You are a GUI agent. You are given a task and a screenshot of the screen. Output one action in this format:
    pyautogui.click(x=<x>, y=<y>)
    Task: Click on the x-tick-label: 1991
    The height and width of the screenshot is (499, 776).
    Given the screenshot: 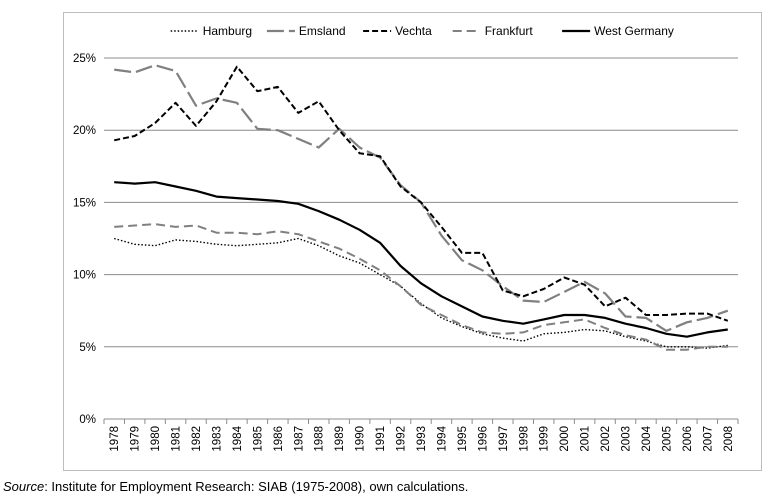 What is the action you would take?
    pyautogui.click(x=381, y=439)
    